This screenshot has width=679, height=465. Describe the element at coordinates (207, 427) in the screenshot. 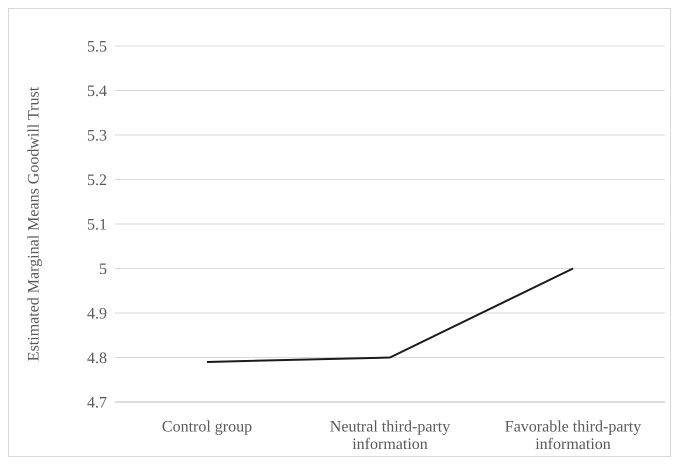

I see `x-tick-label: Control group` at that location.